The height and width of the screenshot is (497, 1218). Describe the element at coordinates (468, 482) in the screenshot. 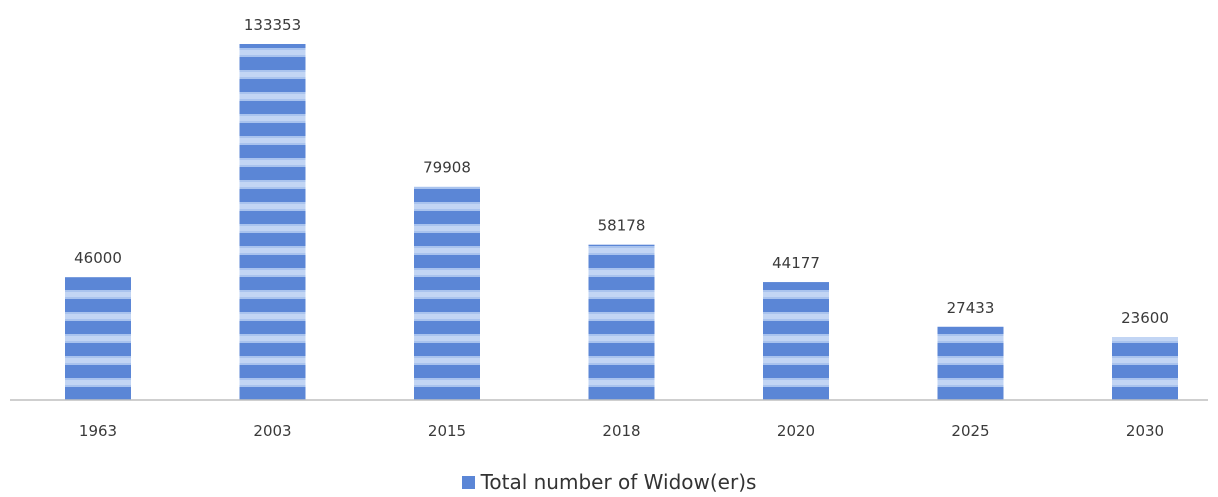

I see `legend-swatch` at that location.